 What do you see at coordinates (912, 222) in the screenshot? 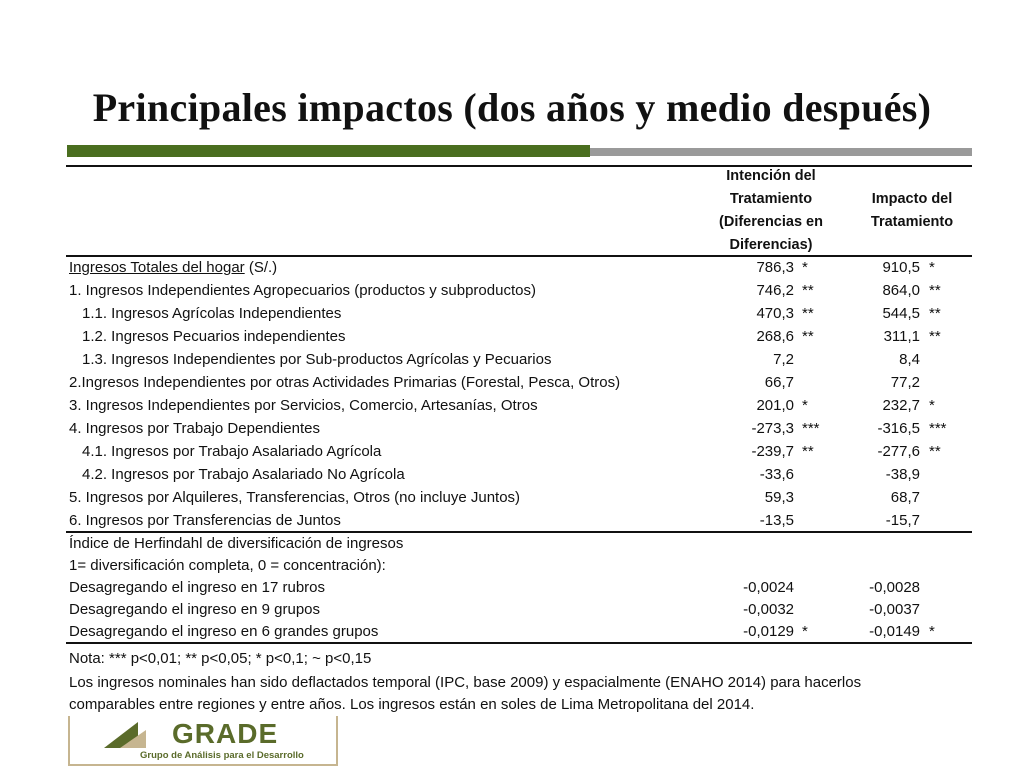
I see `column-header-tot-line: Tratamiento` at bounding box center [912, 222].